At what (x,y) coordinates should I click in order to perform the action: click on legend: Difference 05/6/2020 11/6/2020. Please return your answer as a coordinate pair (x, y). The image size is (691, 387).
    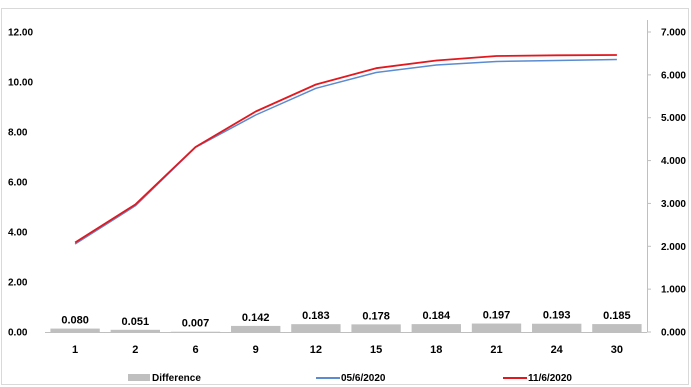
    Looking at the image, I should click on (350, 378).